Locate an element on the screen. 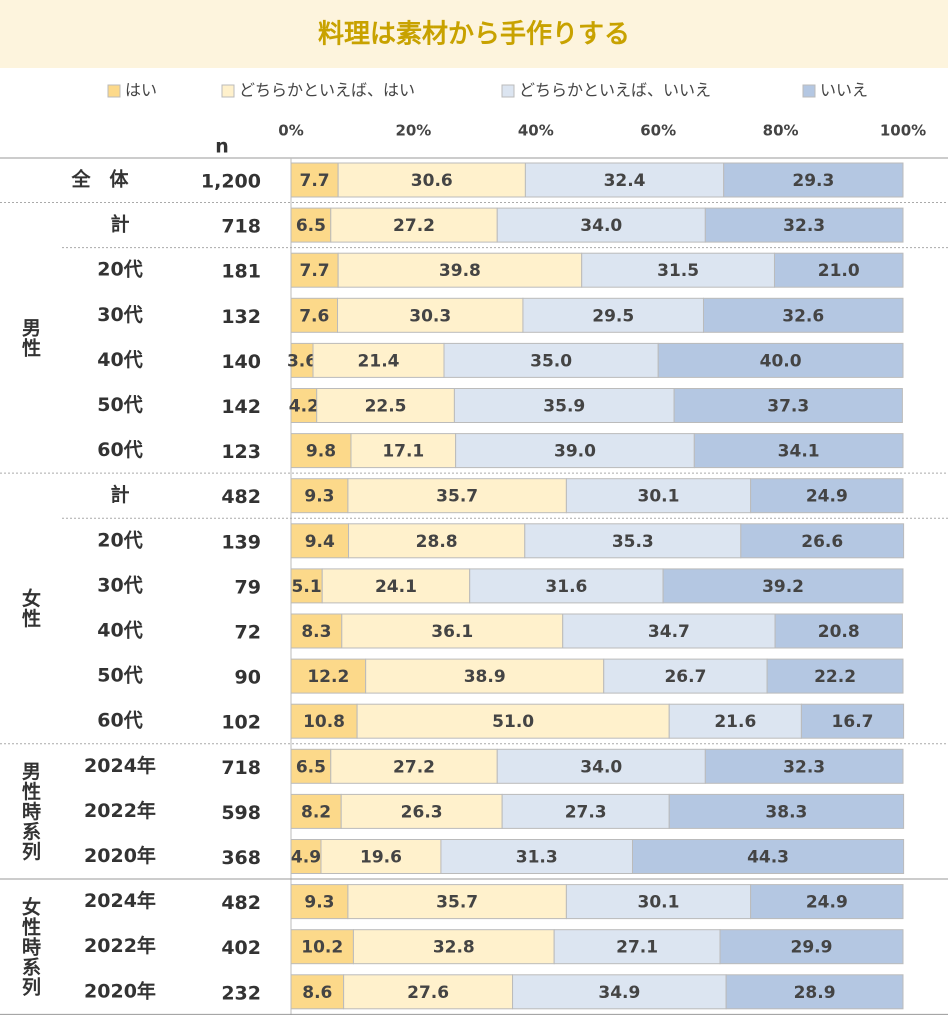 The width and height of the screenshot is (948, 1034). value-label: 9.3 is located at coordinates (319, 497).